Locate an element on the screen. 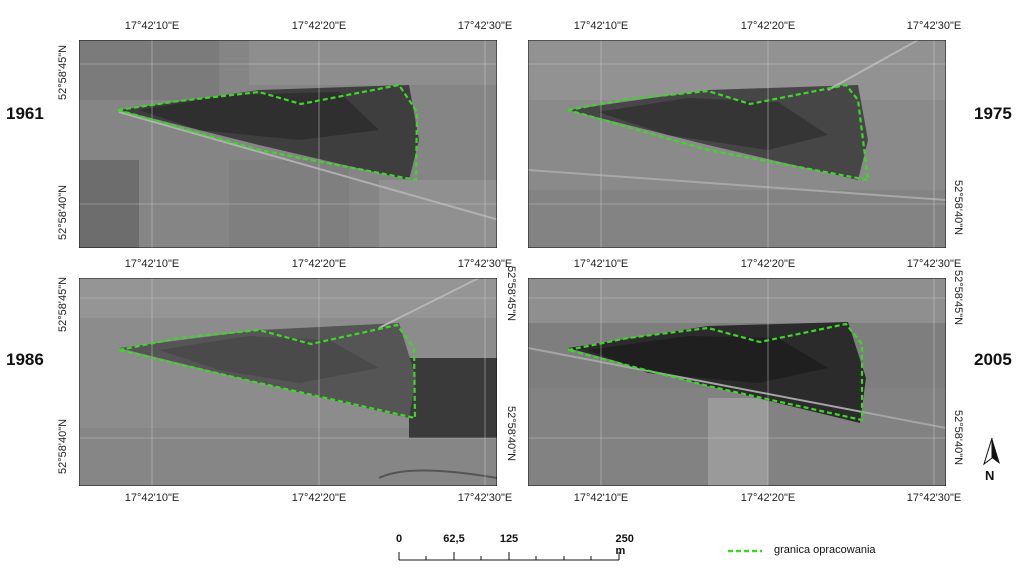  year-label-1961: 1961 is located at coordinates (25, 113).